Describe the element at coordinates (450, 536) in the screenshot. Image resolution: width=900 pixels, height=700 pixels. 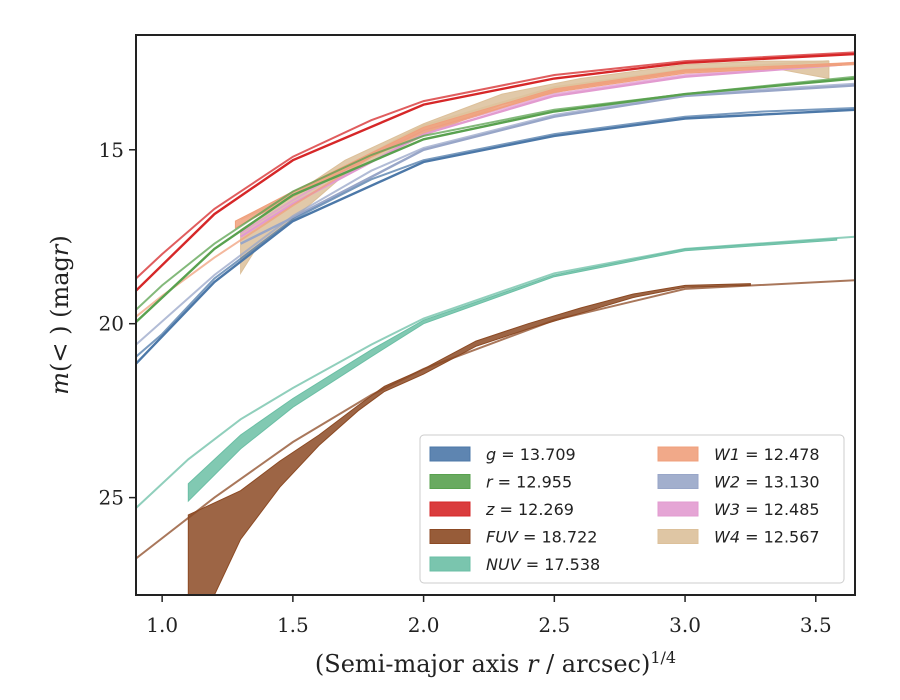
I see `legend-swatch-fuv` at that location.